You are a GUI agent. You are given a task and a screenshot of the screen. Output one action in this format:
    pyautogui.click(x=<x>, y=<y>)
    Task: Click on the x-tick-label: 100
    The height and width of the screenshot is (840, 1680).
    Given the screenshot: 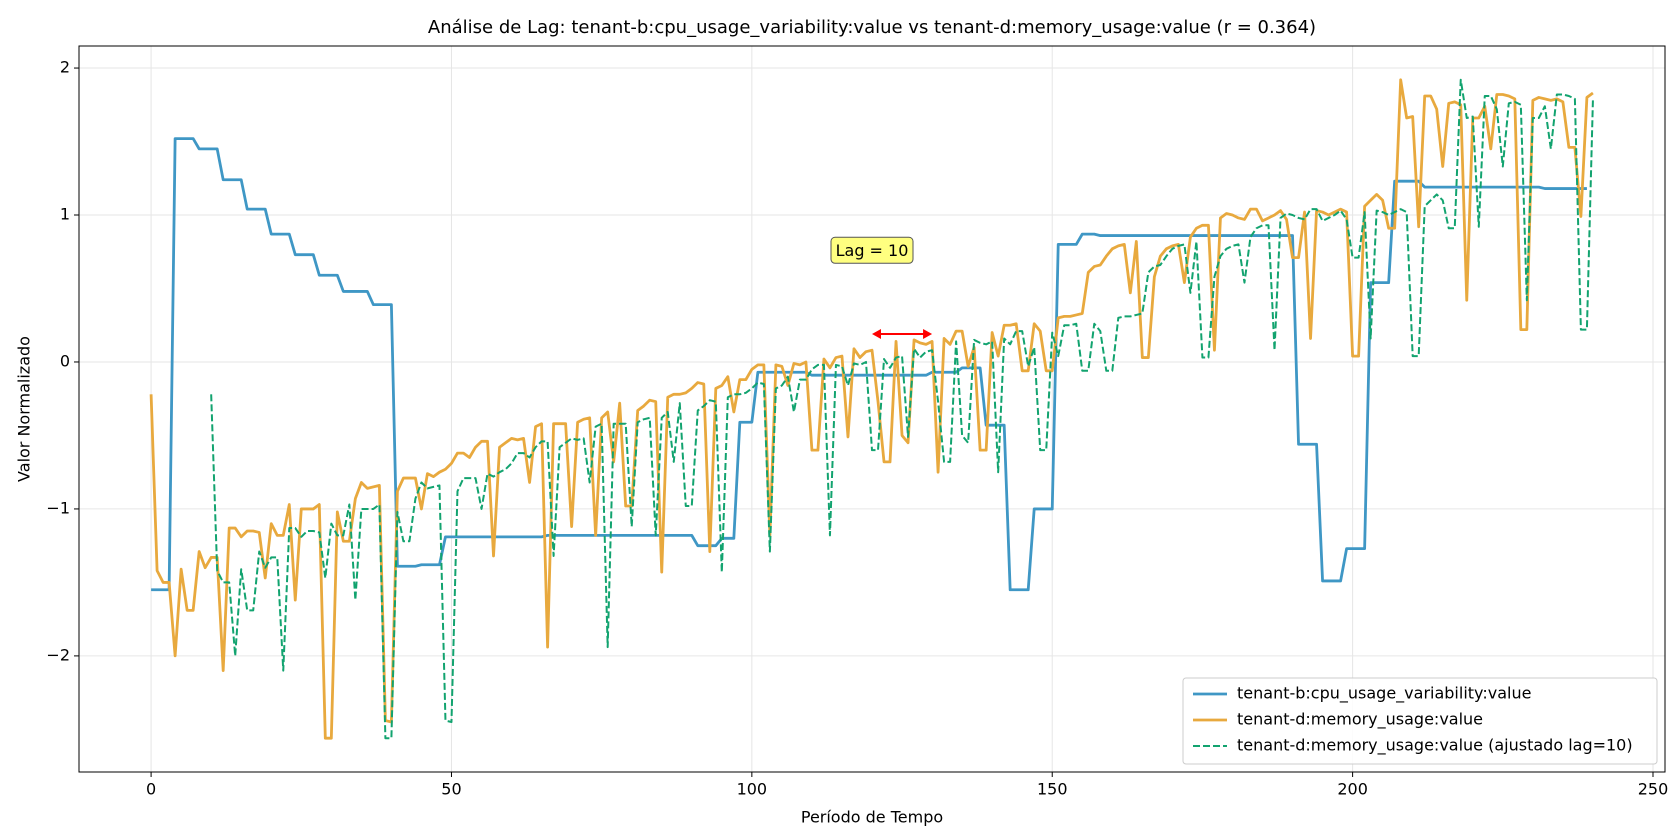 What is the action you would take?
    pyautogui.click(x=752, y=789)
    